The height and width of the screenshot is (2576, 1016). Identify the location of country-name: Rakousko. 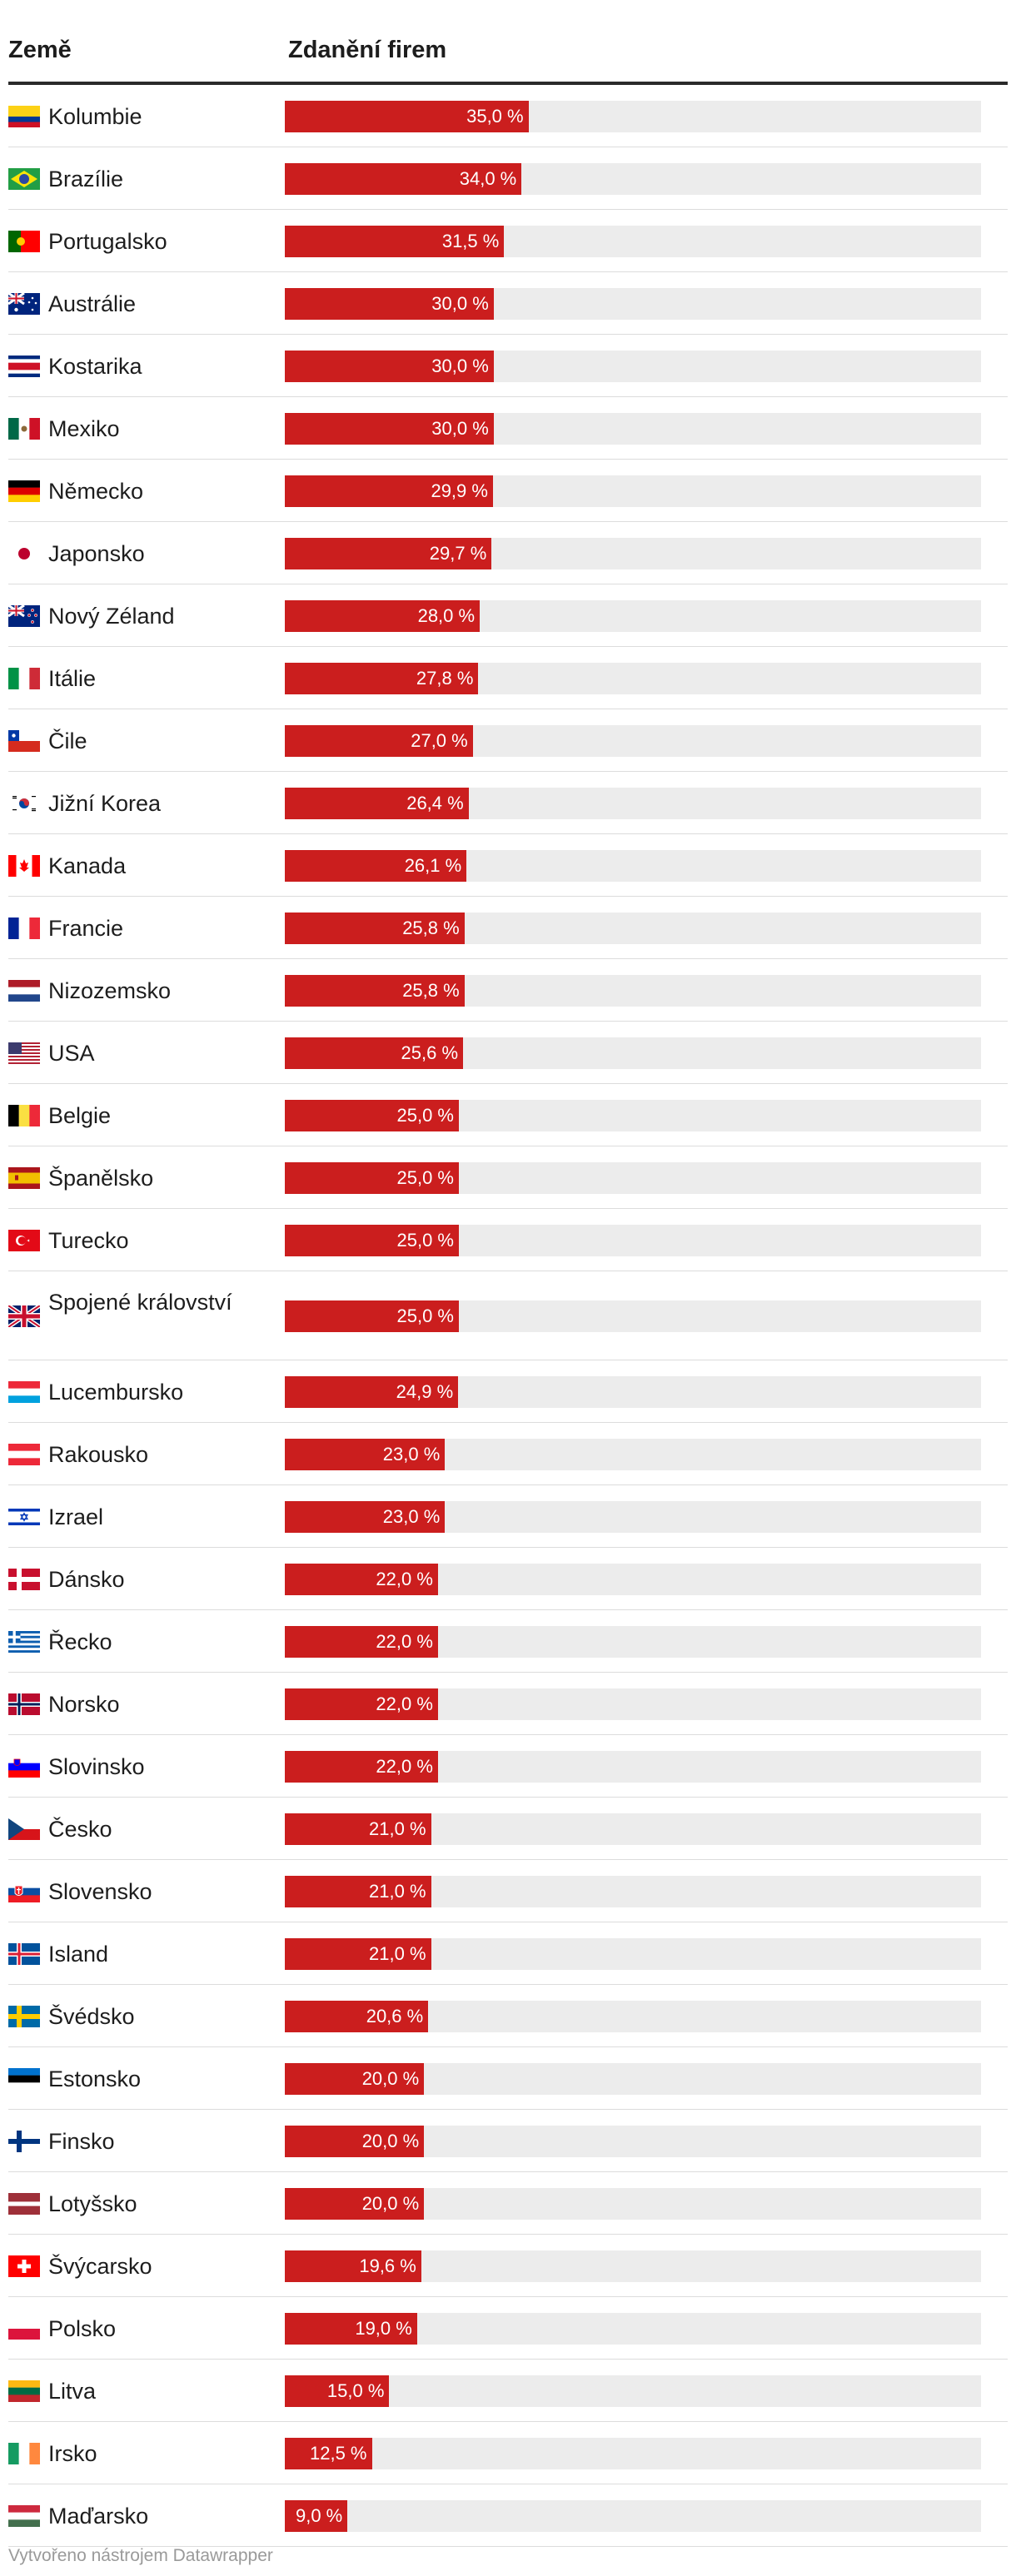
(98, 1454).